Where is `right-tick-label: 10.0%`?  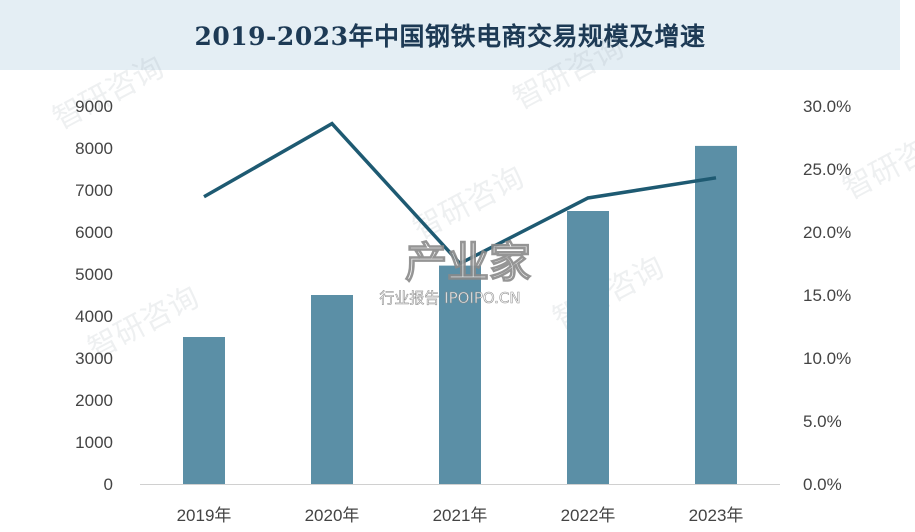
right-tick-label: 10.0% is located at coordinates (827, 358).